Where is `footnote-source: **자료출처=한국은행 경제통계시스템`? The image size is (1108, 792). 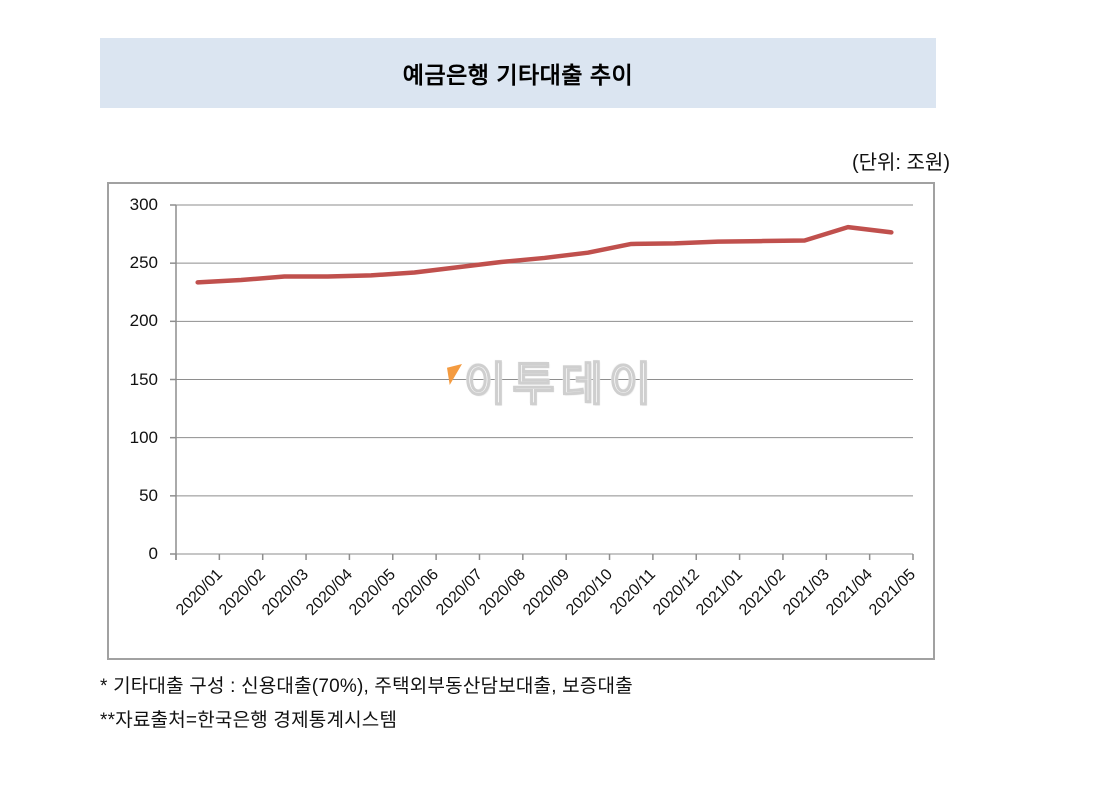
footnote-source: **자료출처=한국은행 경제통계시스템 is located at coordinates (249, 720).